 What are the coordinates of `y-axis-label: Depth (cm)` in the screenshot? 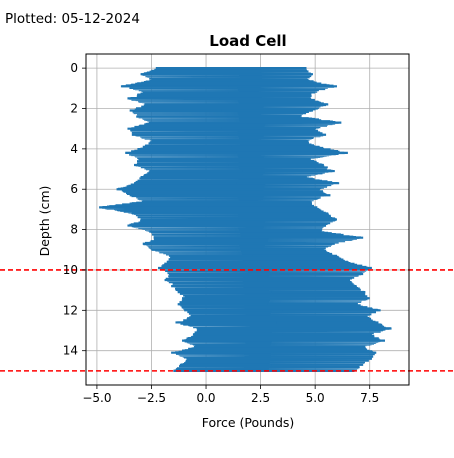 It's located at (44, 221).